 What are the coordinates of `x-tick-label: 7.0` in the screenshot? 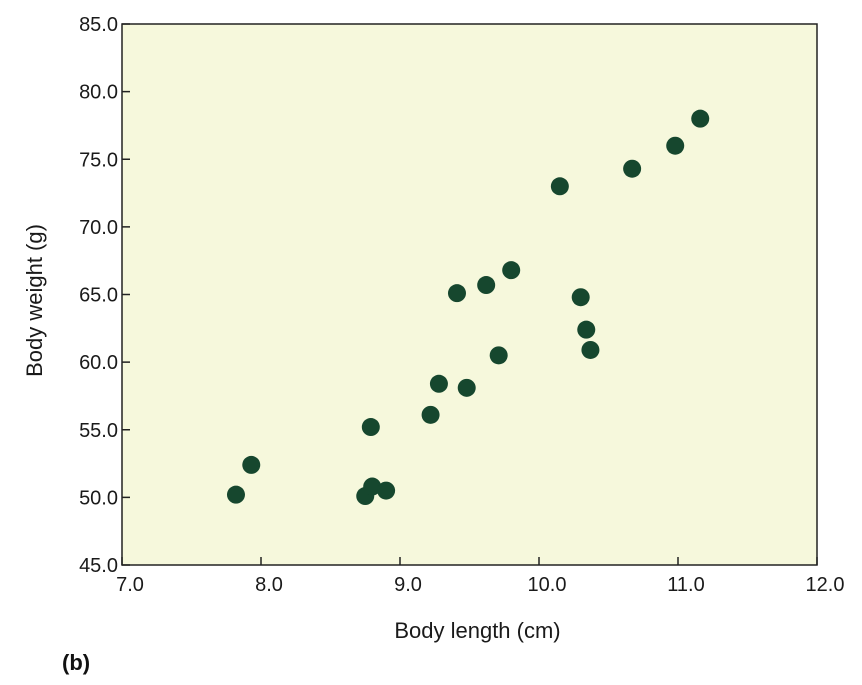 It's located at (130, 585).